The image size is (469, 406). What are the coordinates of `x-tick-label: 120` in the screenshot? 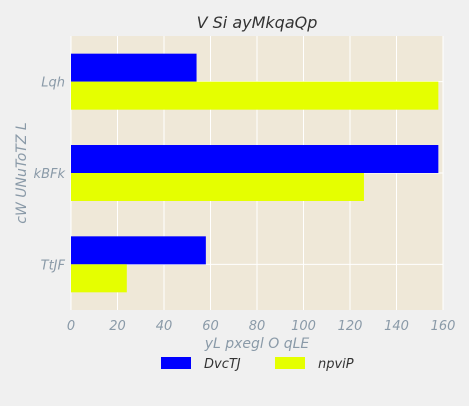 It's located at (350, 326).